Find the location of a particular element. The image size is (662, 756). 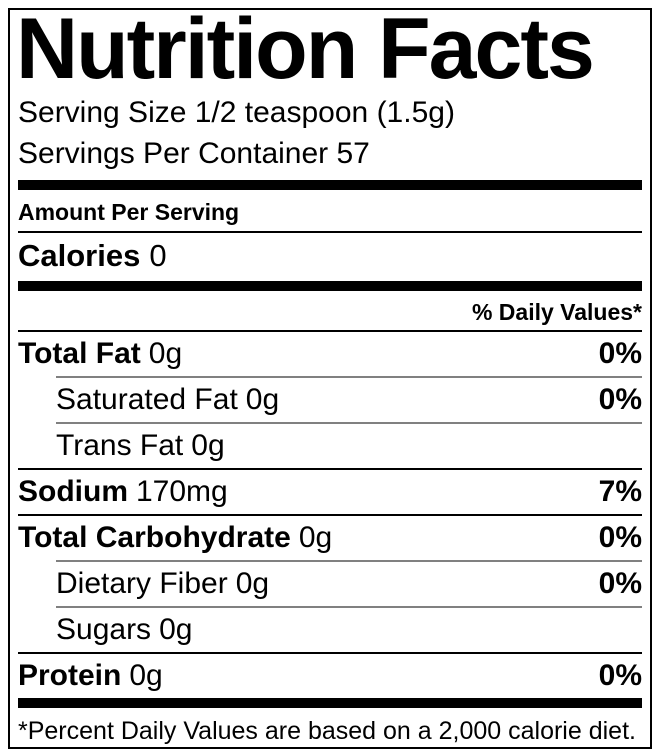

servings-per-container-text: Servings Per Container 57 is located at coordinates (194, 153).